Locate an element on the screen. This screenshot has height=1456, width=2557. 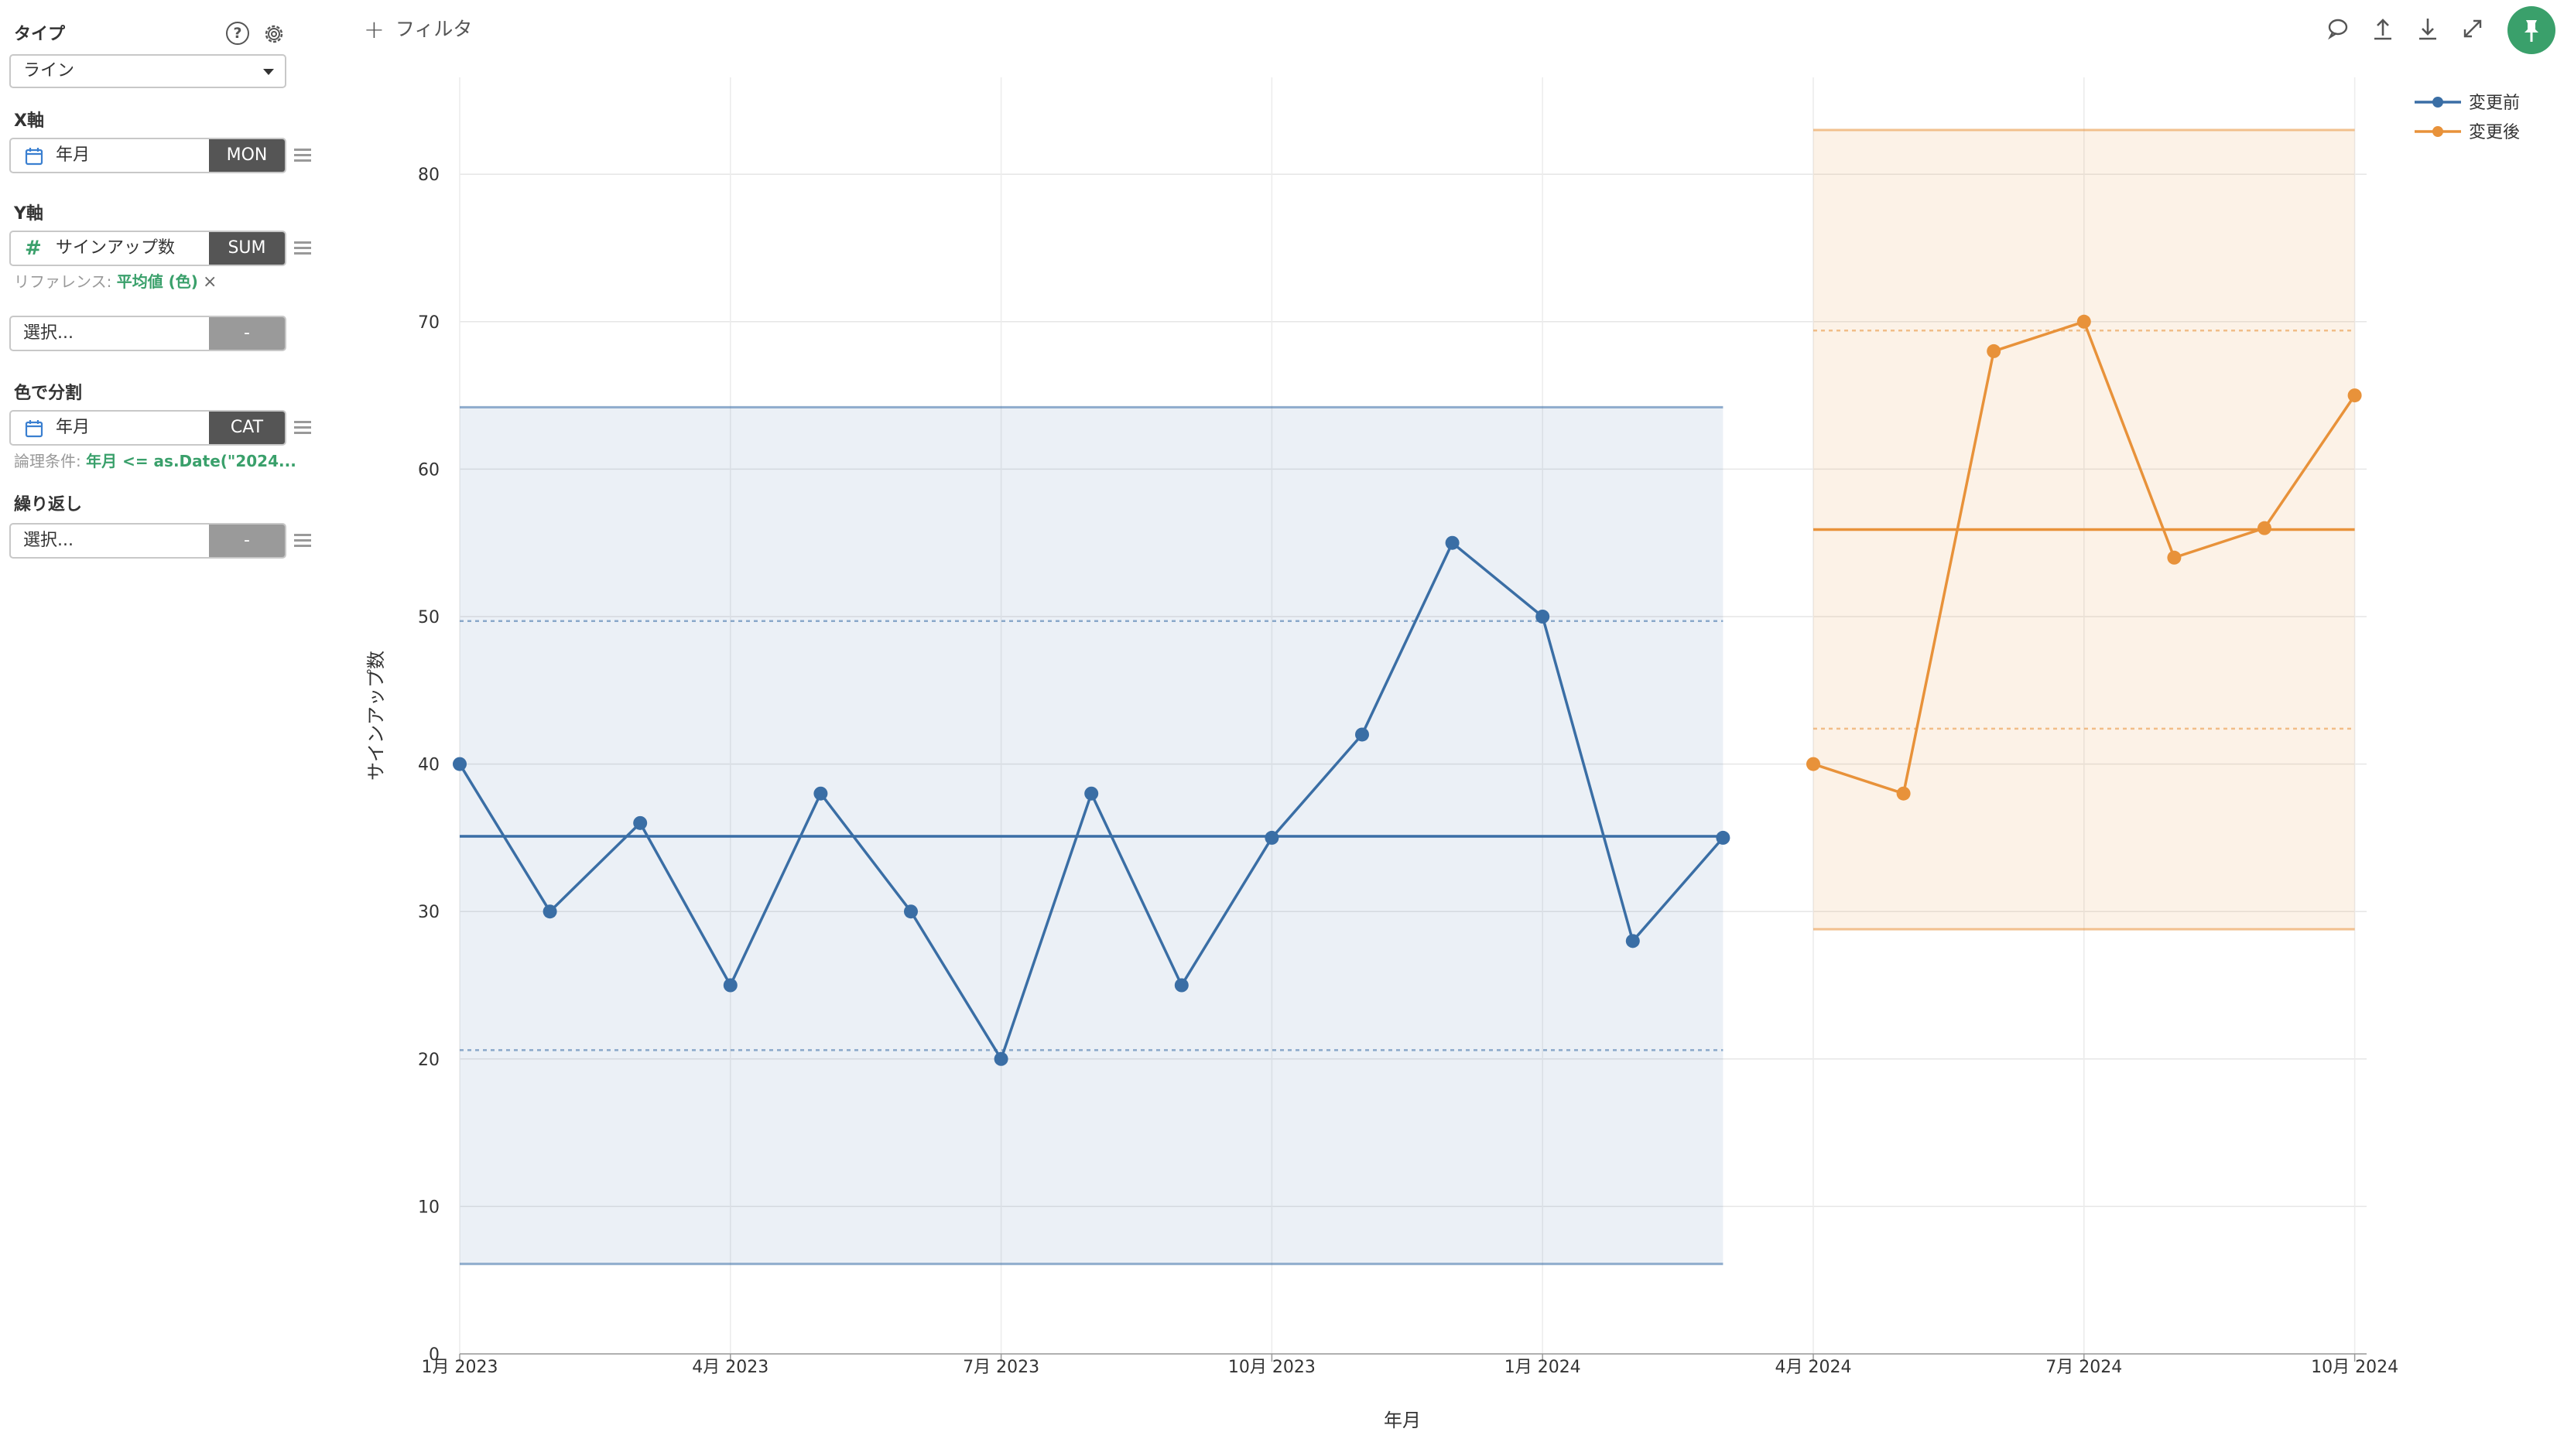
y-tick-label: 60 is located at coordinates (429, 470).